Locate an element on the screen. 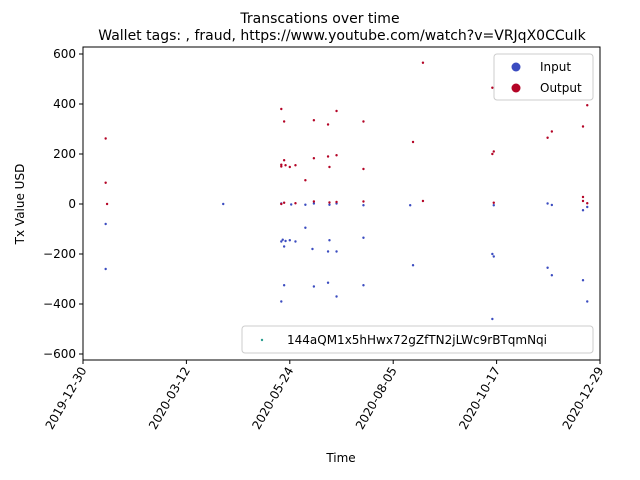 The height and width of the screenshot is (480, 640). wallet-legend-marker is located at coordinates (262, 340).